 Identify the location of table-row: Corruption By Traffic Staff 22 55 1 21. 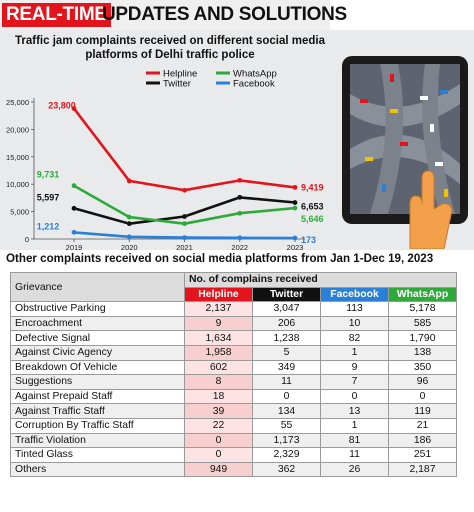
(233, 425).